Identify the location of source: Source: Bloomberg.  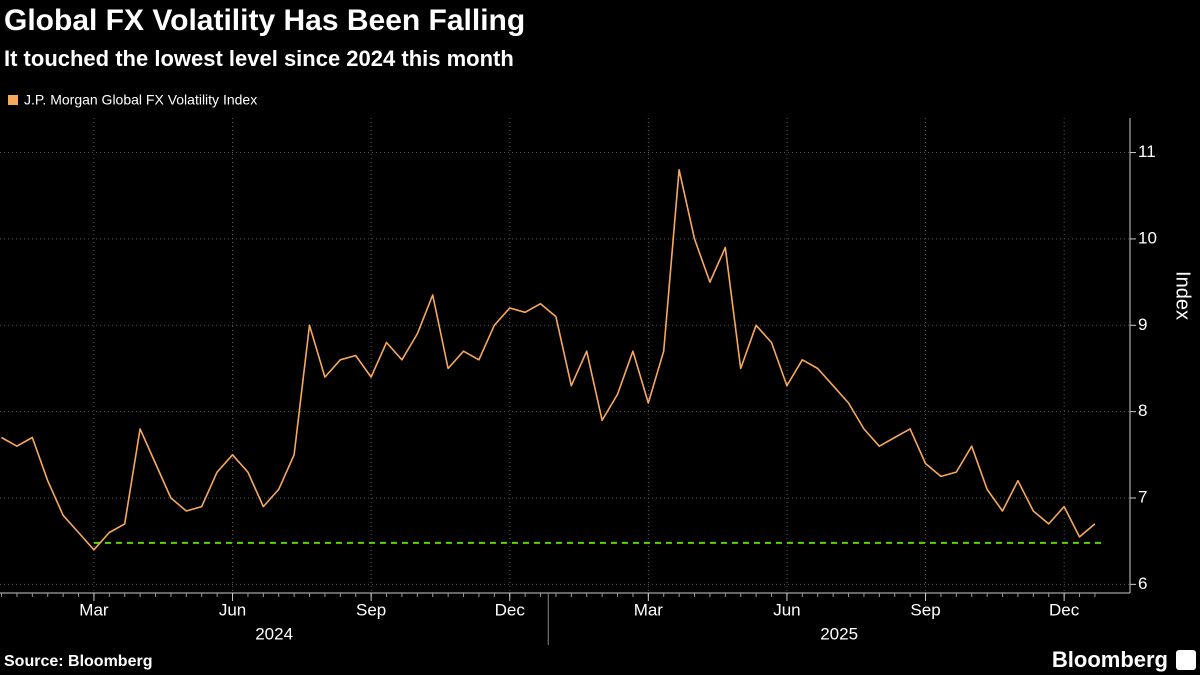
(78, 661).